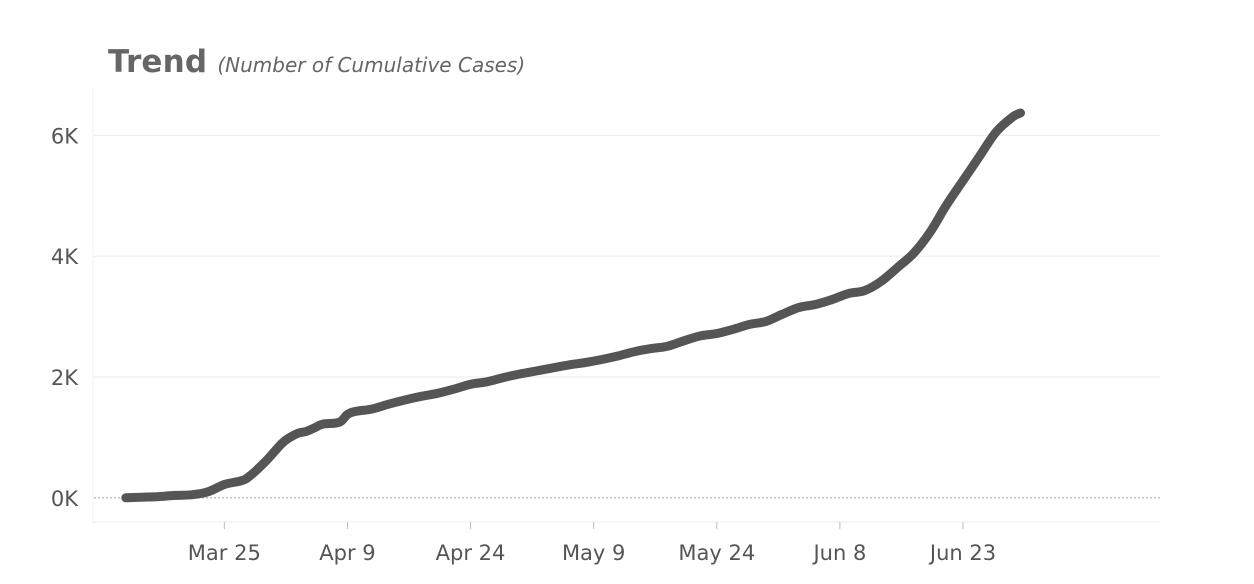  I want to click on x-tick-label: Jun 8, so click(838, 553).